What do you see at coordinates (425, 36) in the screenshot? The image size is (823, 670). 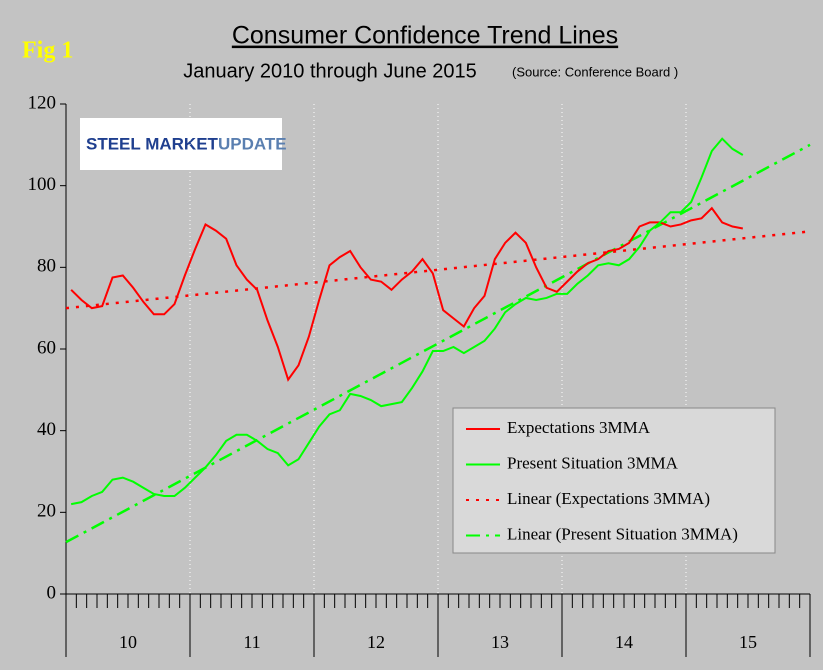 I see `chart-title: Consumer Confidence Trend Lines` at bounding box center [425, 36].